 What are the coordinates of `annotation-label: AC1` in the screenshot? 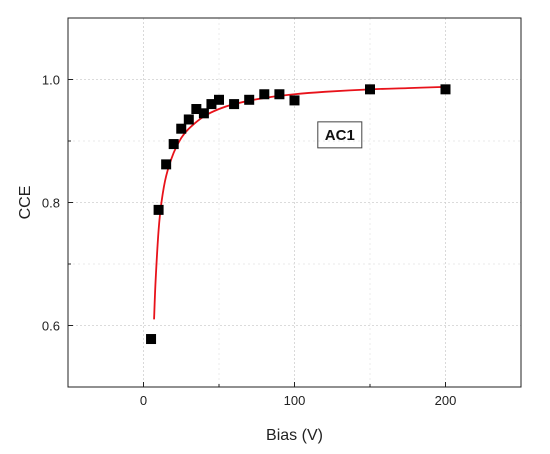 It's located at (340, 135).